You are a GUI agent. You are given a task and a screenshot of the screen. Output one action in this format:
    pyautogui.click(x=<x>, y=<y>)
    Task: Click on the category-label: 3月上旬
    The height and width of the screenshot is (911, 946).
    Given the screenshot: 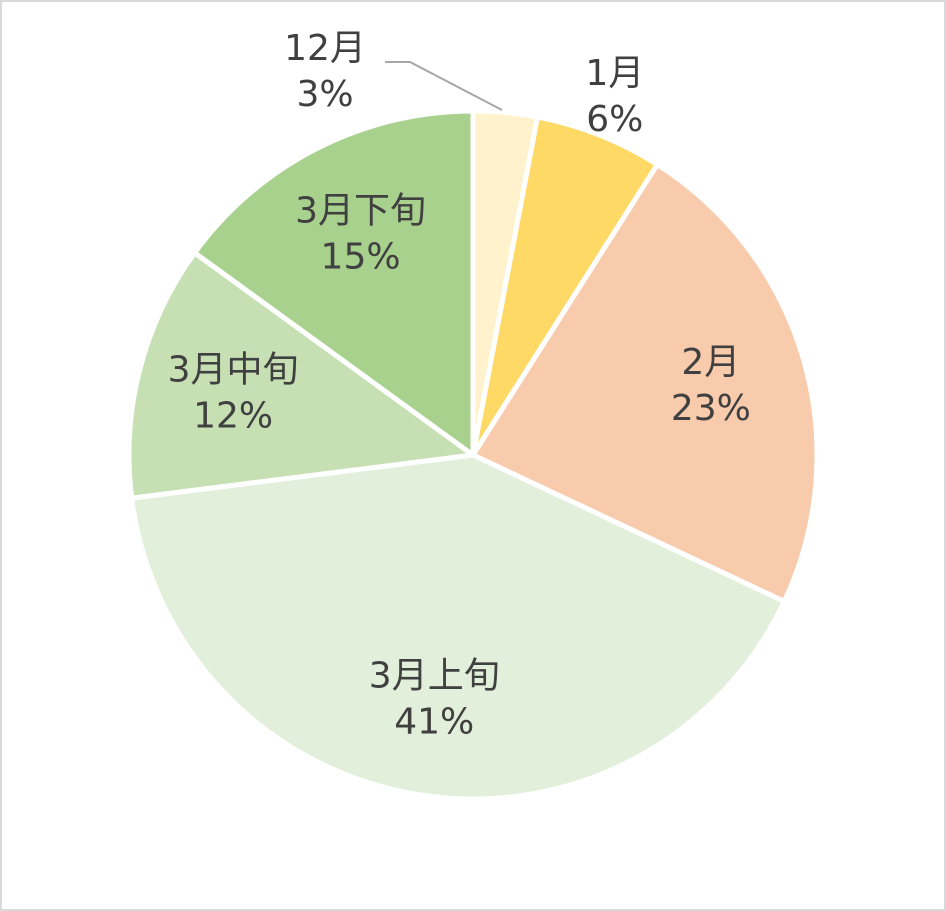 What is the action you would take?
    pyautogui.click(x=434, y=676)
    